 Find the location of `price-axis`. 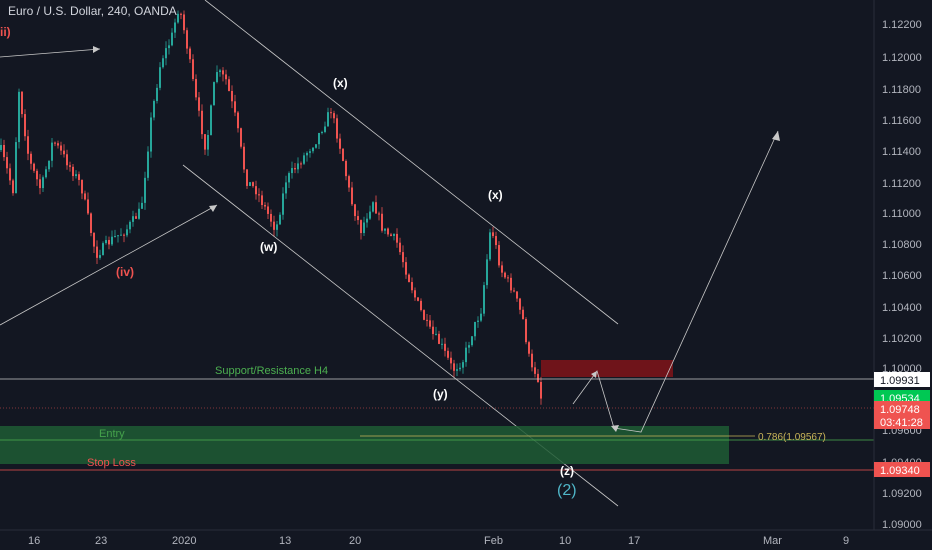

price-axis is located at coordinates (903, 275).